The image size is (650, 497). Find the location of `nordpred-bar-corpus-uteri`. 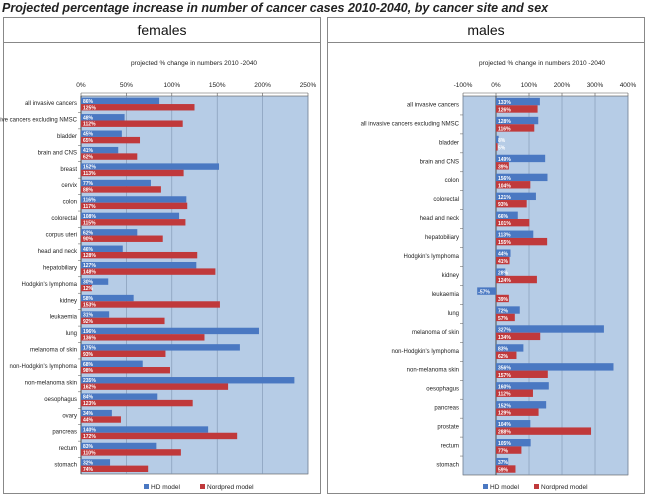

nordpred-bar-corpus-uteri is located at coordinates (122, 238).